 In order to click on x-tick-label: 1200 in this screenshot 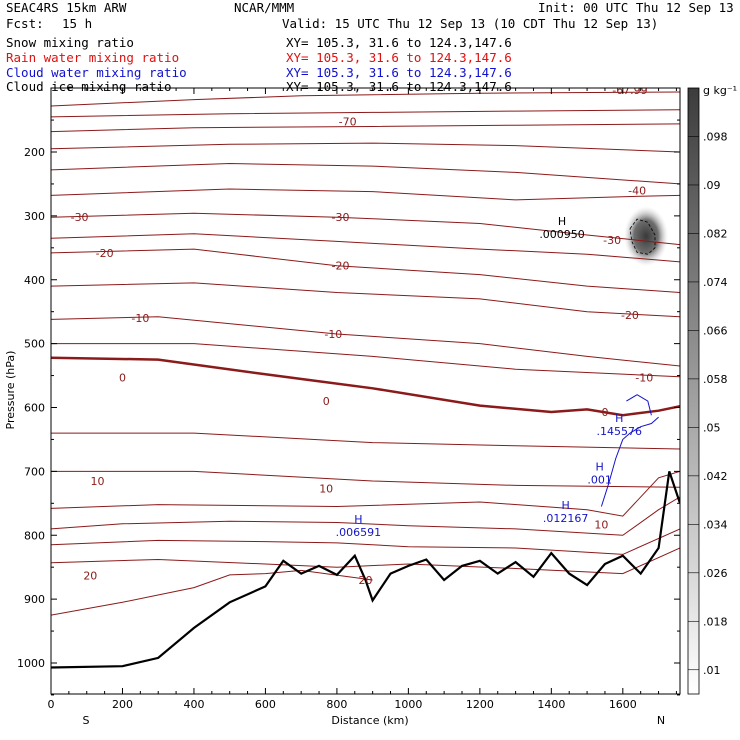, I will do `click(480, 704)`.